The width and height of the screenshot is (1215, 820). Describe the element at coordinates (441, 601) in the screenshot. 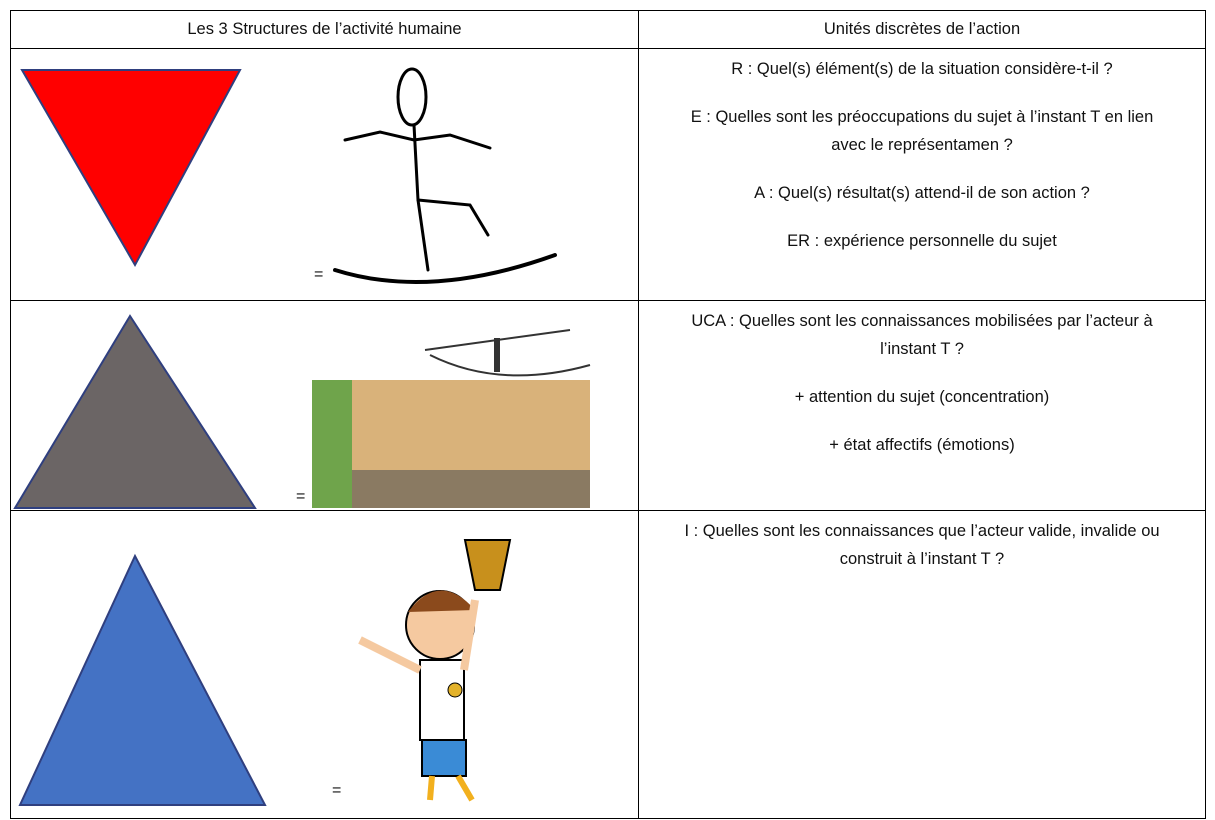

I see `hair` at that location.